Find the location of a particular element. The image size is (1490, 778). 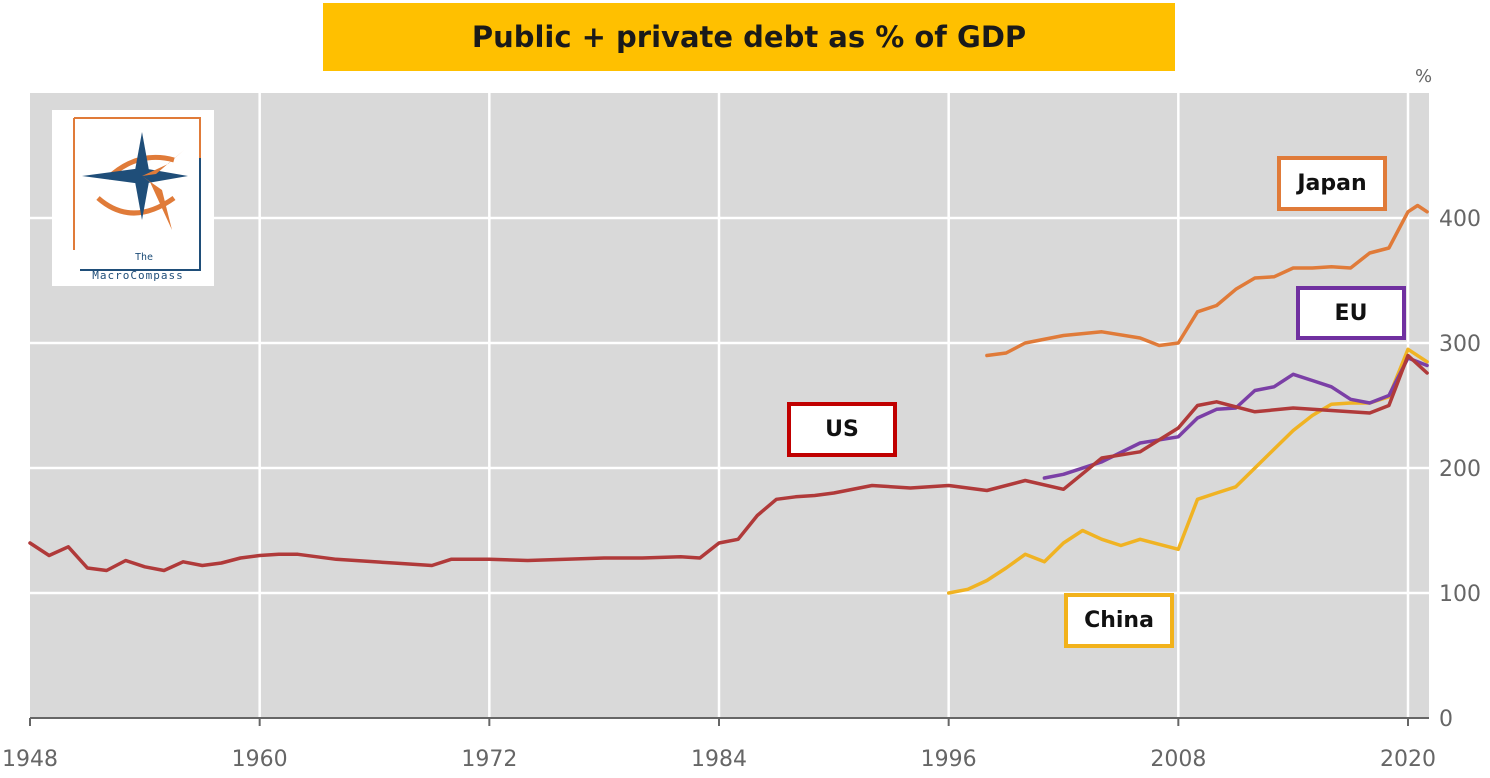

x-axis-ticks: 1948 1960 1972 1984 1996 2008 2020 is located at coordinates (719, 745).